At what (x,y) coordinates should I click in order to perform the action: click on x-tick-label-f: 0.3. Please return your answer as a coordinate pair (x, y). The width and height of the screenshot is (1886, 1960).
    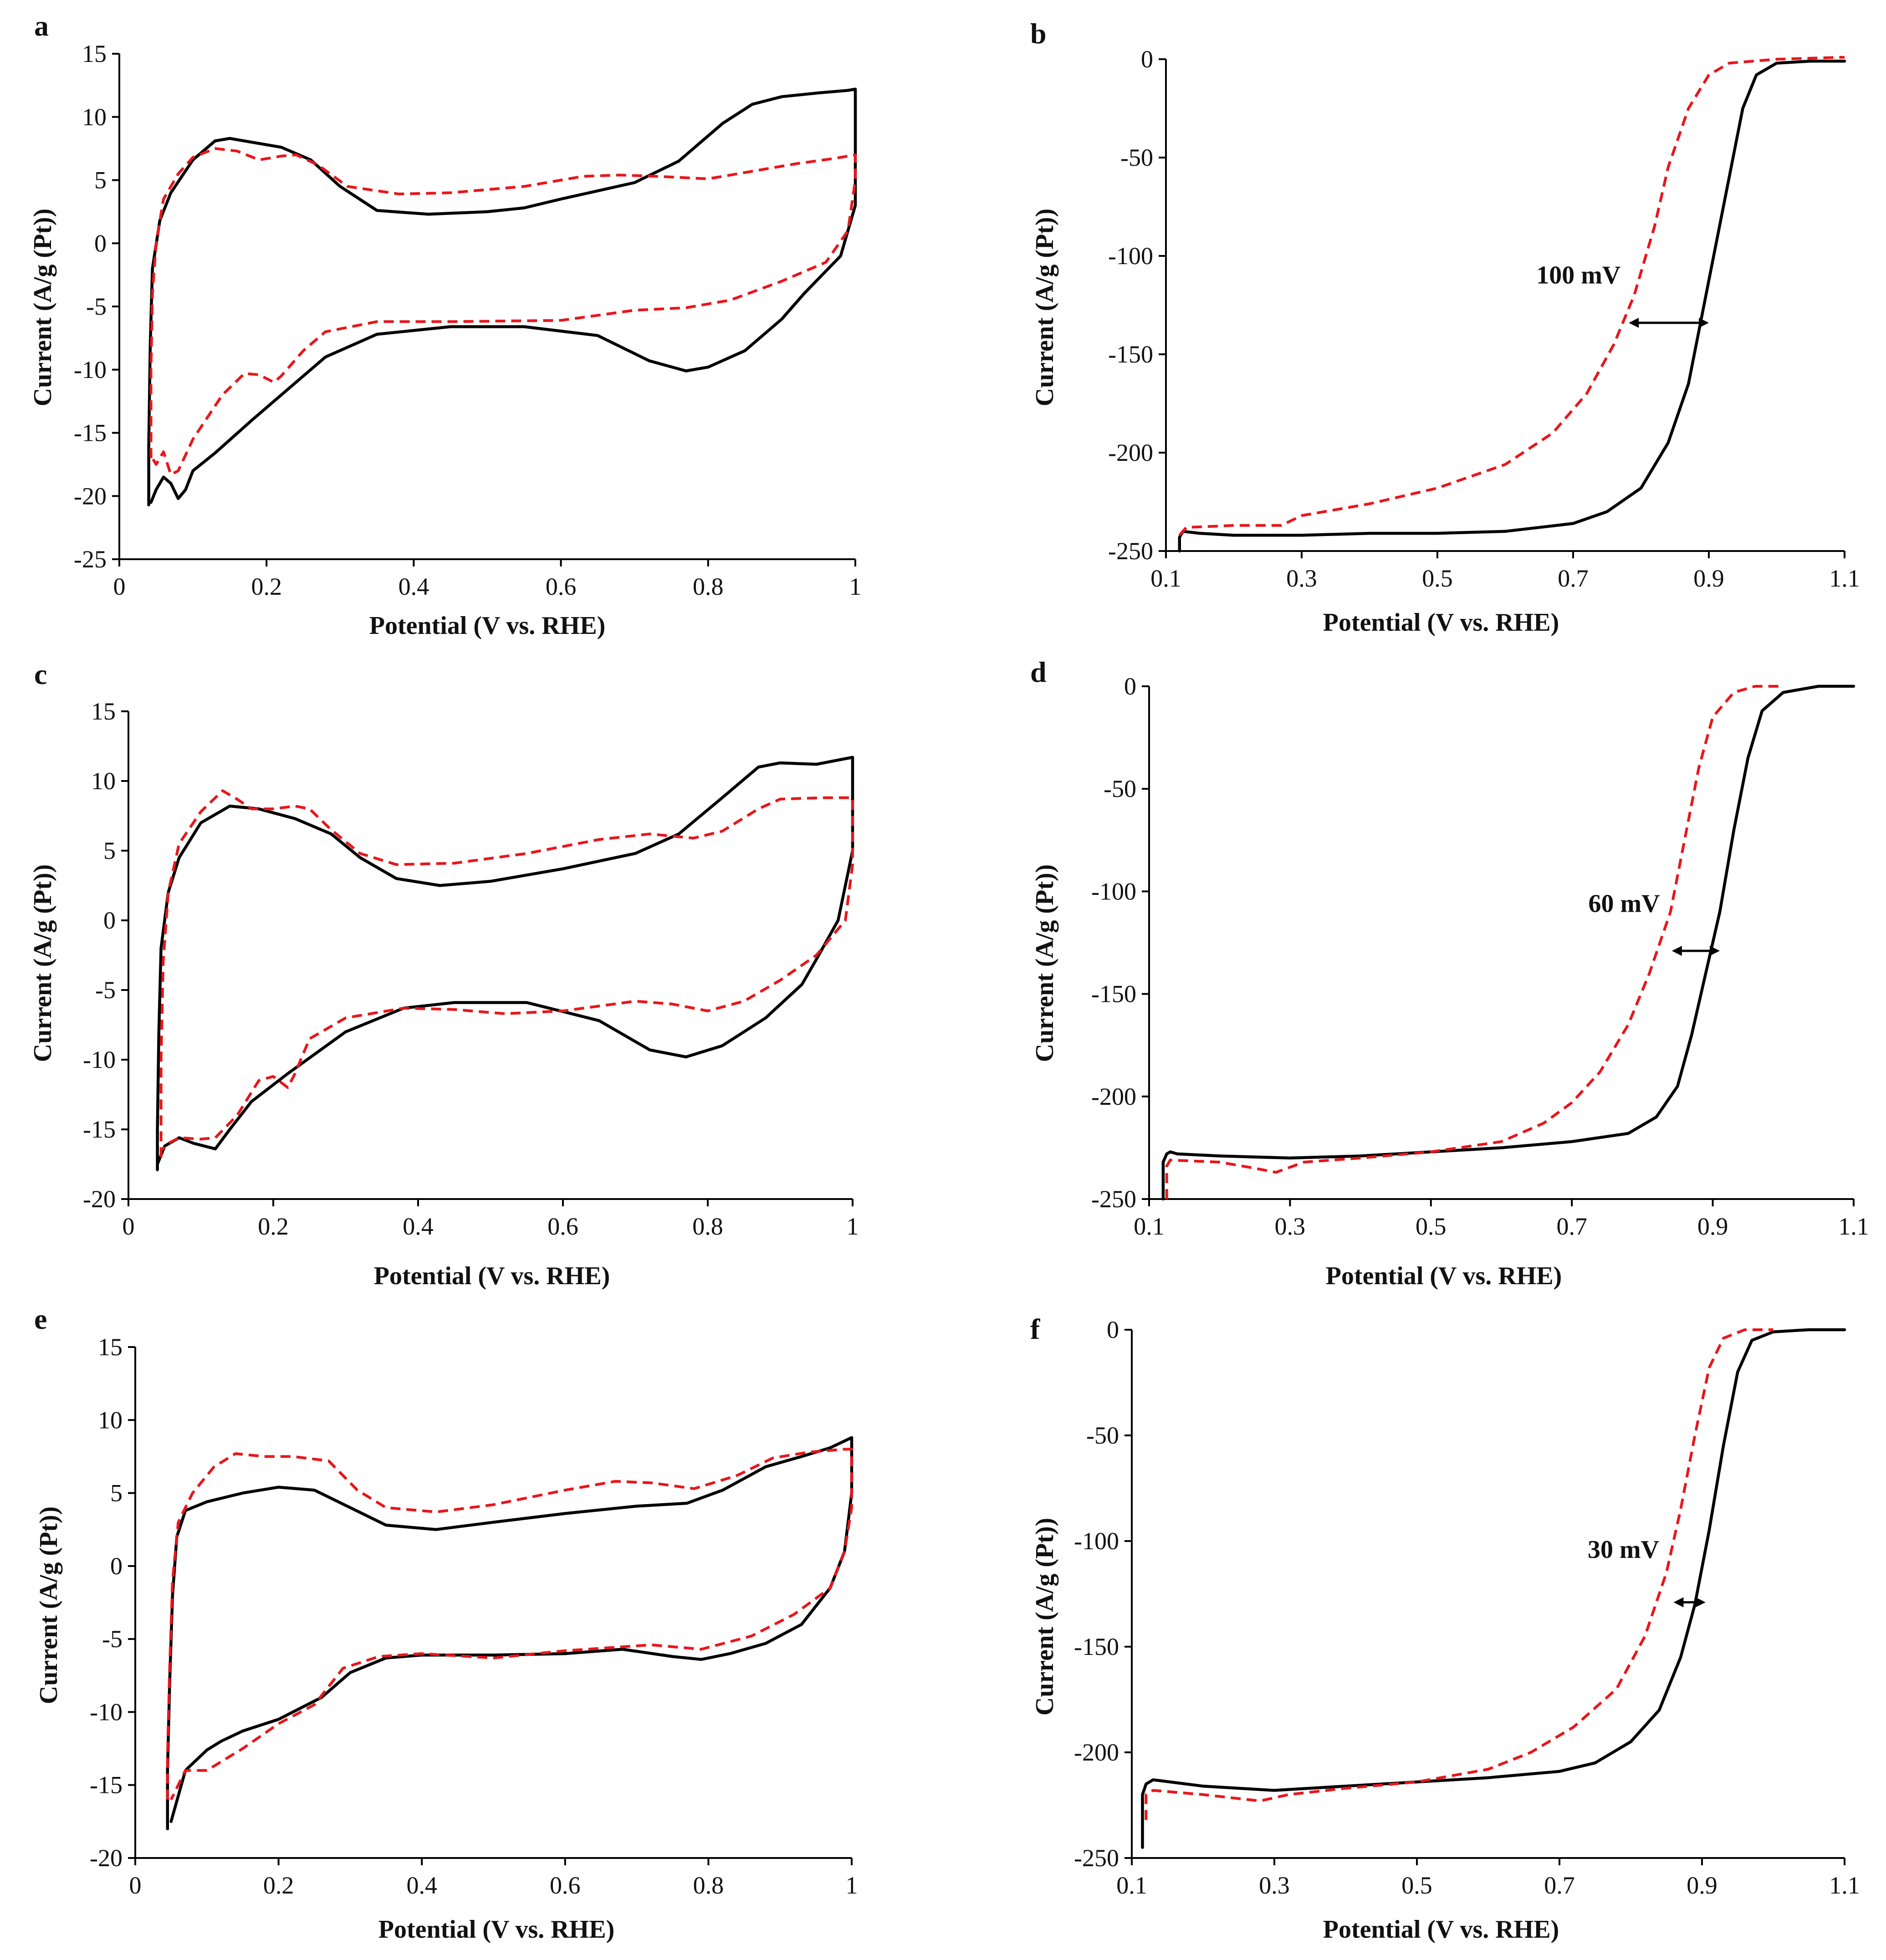
    Looking at the image, I should click on (1274, 1886).